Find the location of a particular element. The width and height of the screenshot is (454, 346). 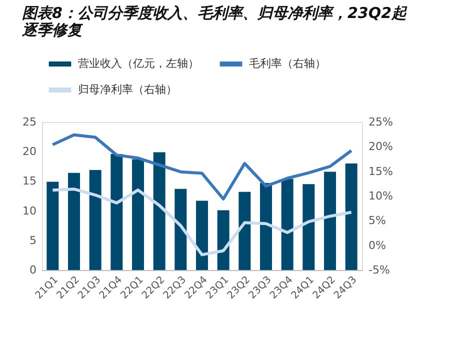

y-tick-label: 15 is located at coordinates (29, 181).